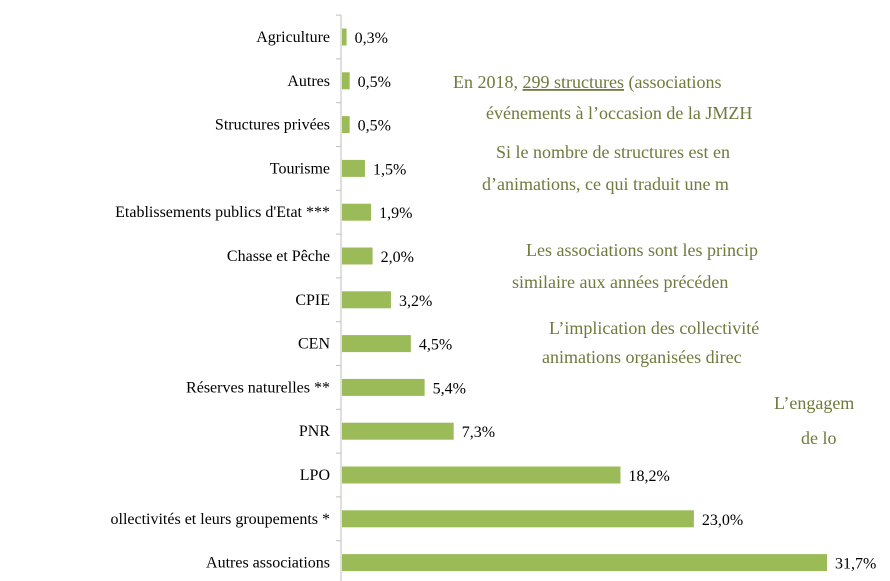 This screenshot has width=890, height=581. What do you see at coordinates (654, 328) in the screenshot?
I see `paragraph-line: L’implication des collectivité` at bounding box center [654, 328].